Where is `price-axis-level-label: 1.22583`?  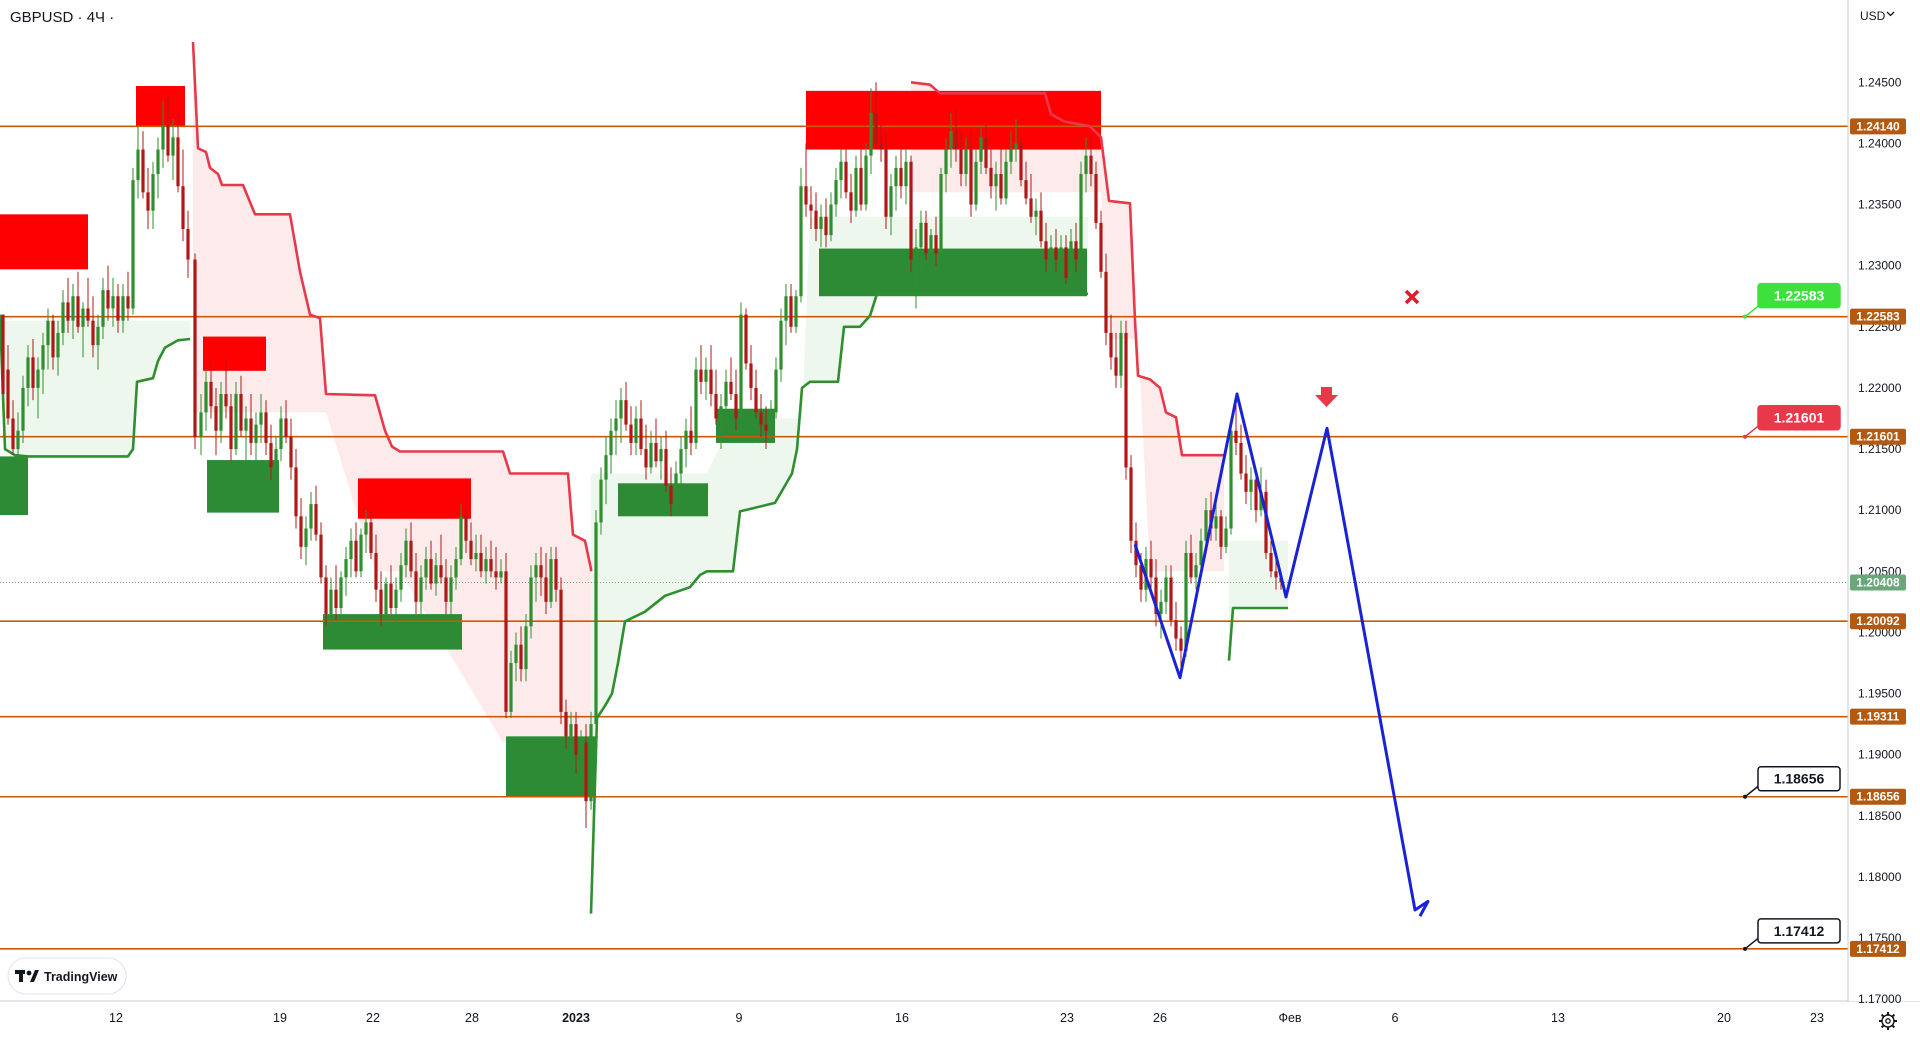
price-axis-level-label: 1.22583 is located at coordinates (1878, 316).